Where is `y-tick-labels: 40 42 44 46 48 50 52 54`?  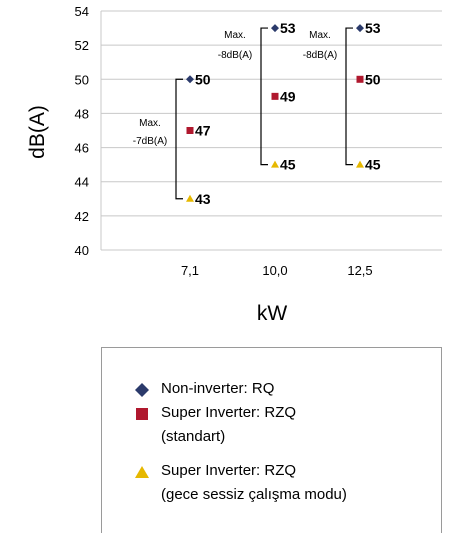 y-tick-labels: 40 42 44 46 48 50 52 54 is located at coordinates (82, 131).